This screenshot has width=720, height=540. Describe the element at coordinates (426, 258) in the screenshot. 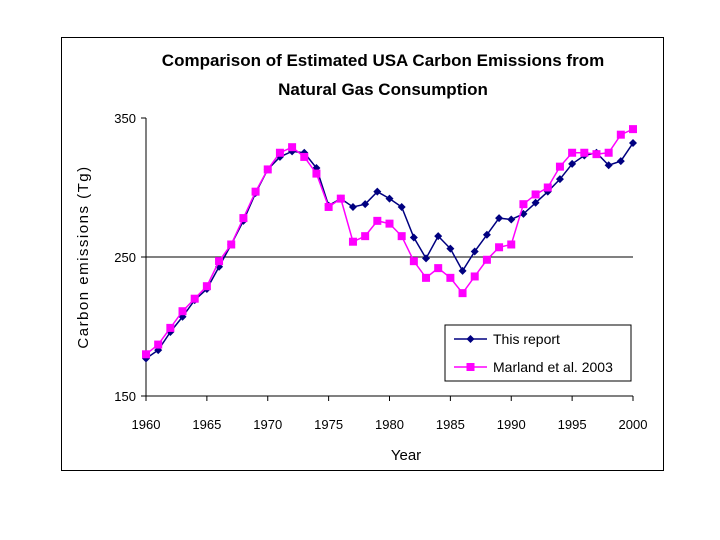

I see `series-0-point-1983` at that location.